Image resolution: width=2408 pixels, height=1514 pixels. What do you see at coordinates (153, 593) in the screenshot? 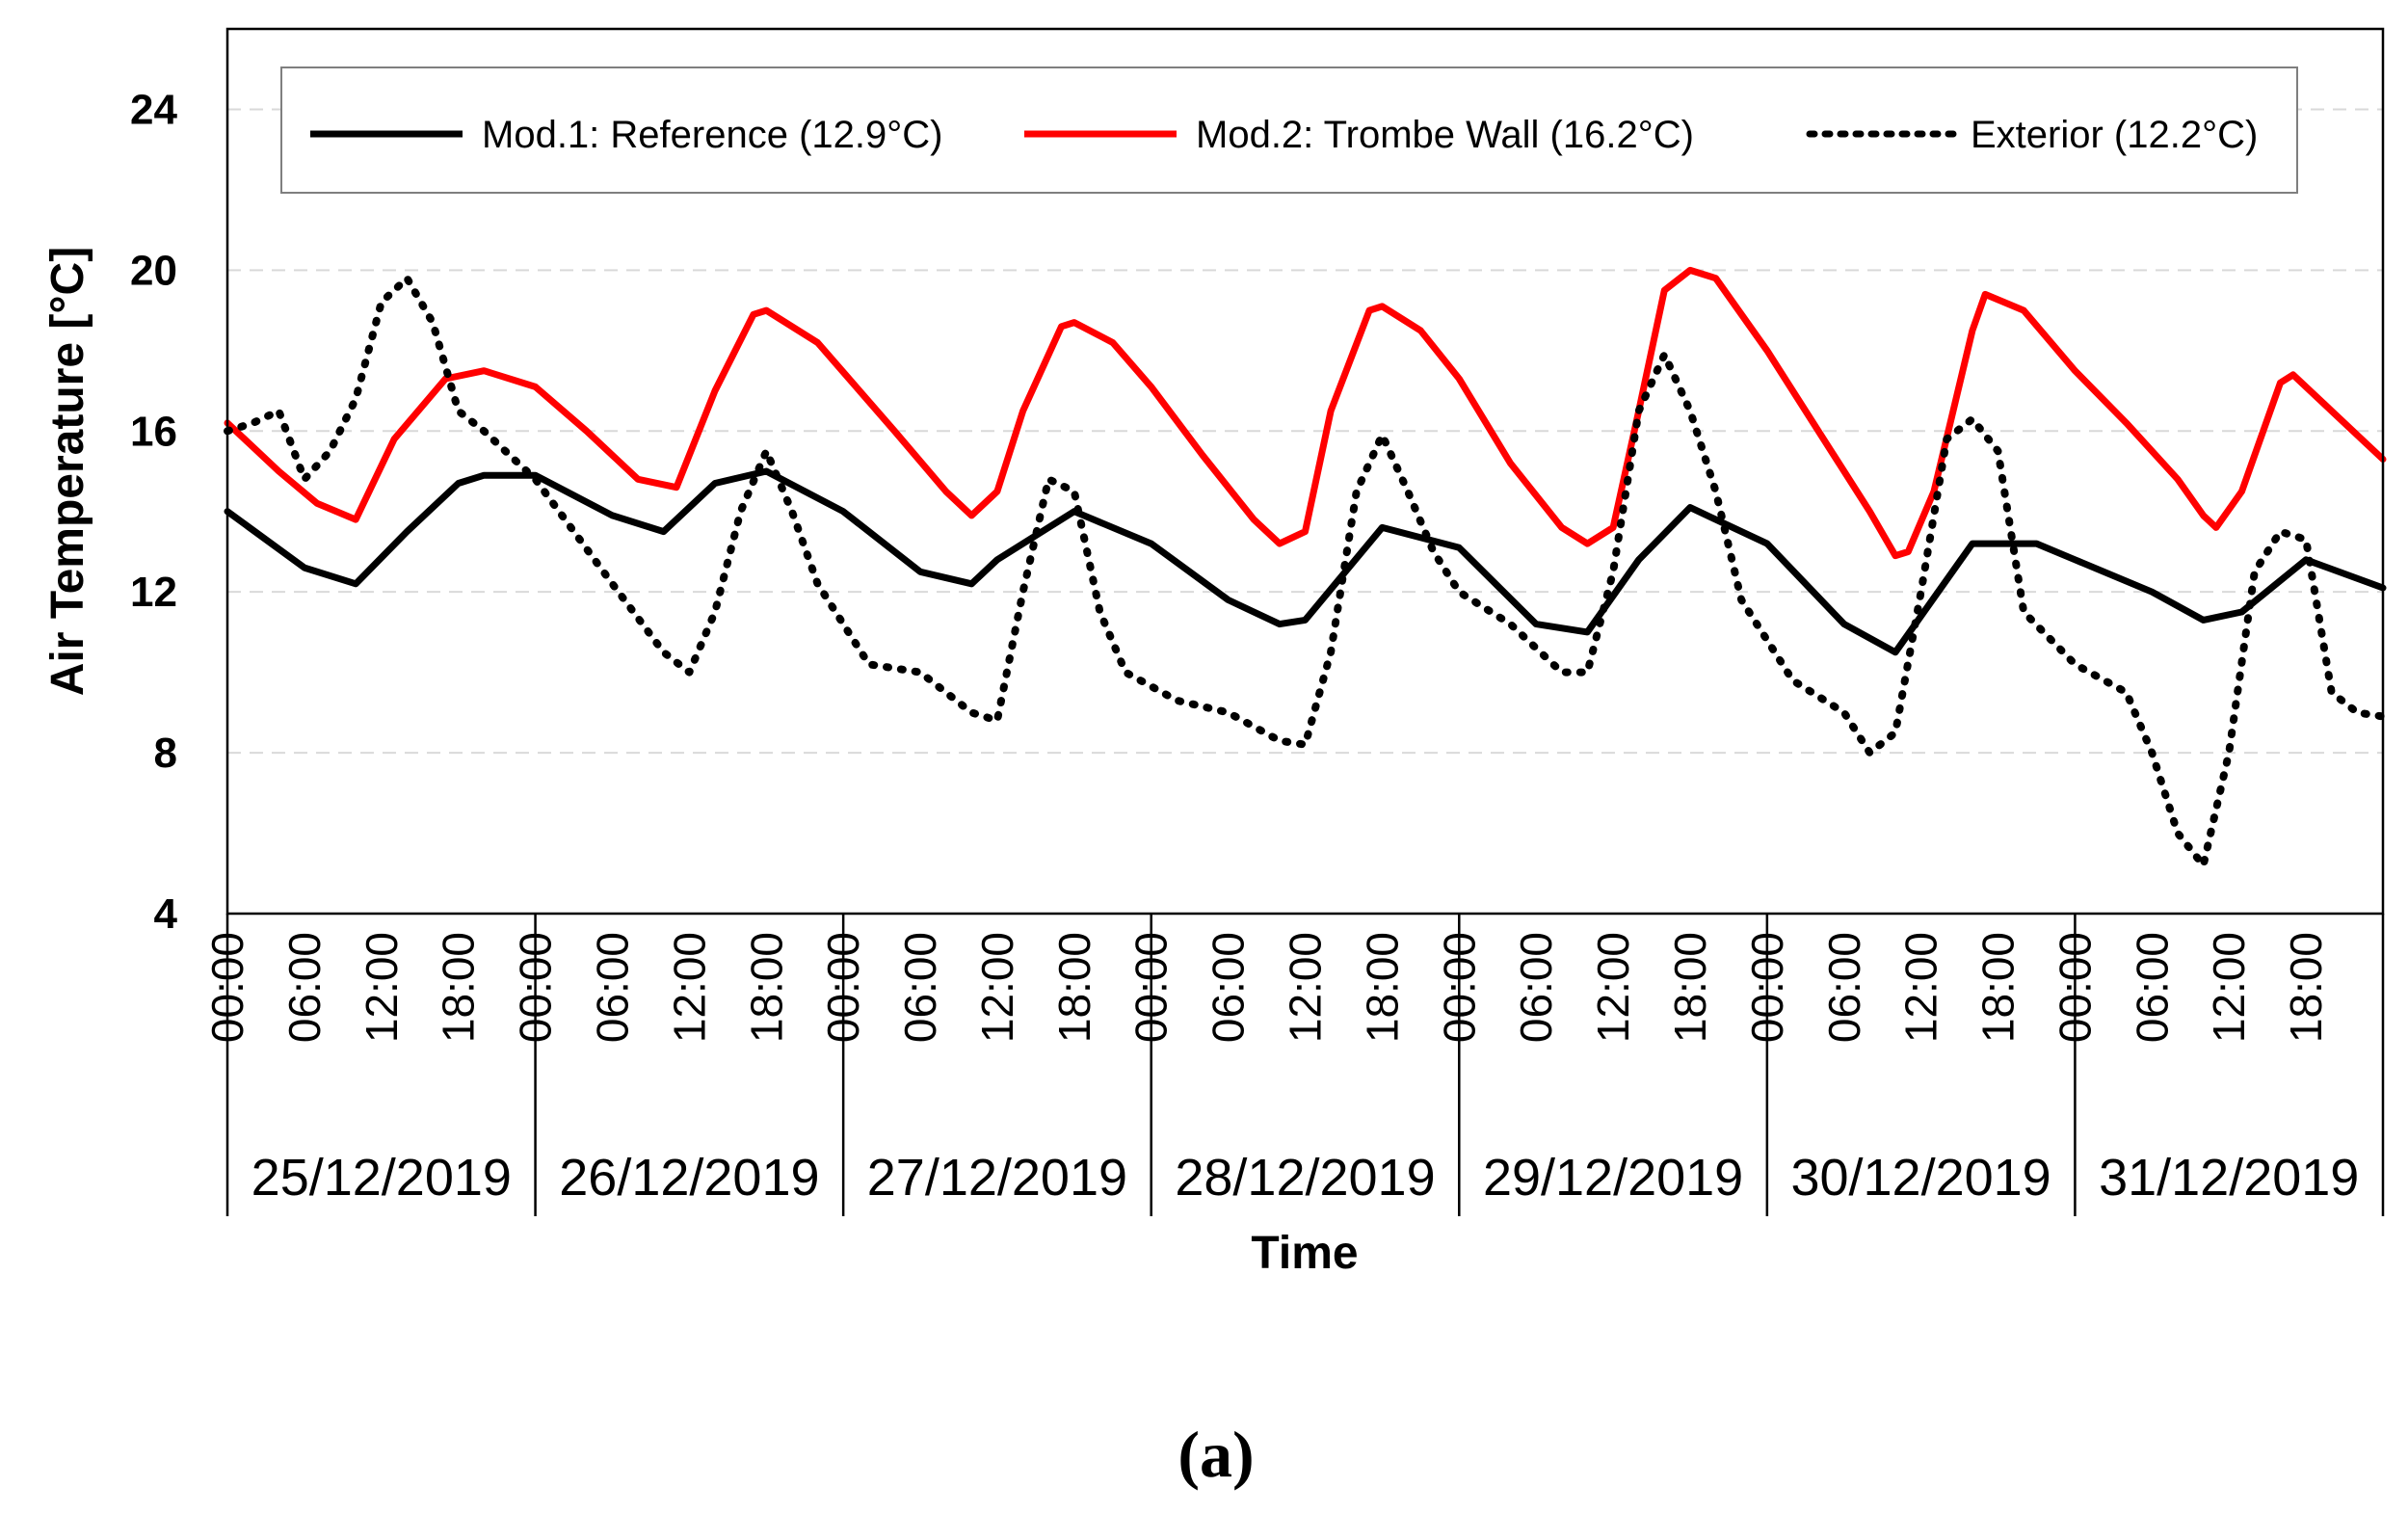
I see `y-tick-label: 12` at bounding box center [153, 593].